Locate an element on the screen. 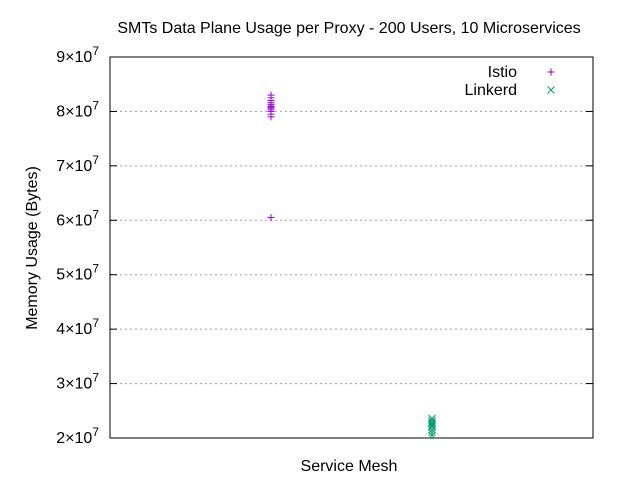 The height and width of the screenshot is (480, 640). x-axis-label: Service Mesh is located at coordinates (349, 466).